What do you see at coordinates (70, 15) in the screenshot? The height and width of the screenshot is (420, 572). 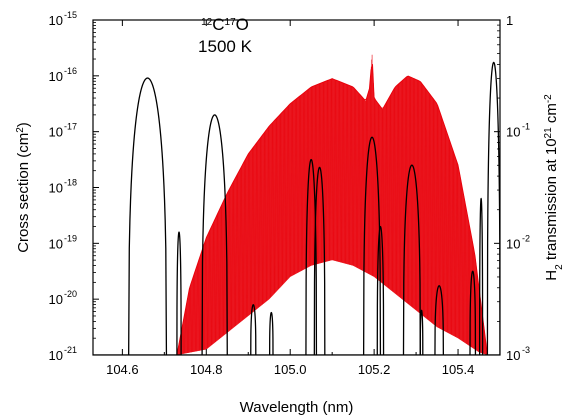 I see `y-left-tick-exponent: -15` at bounding box center [70, 15].